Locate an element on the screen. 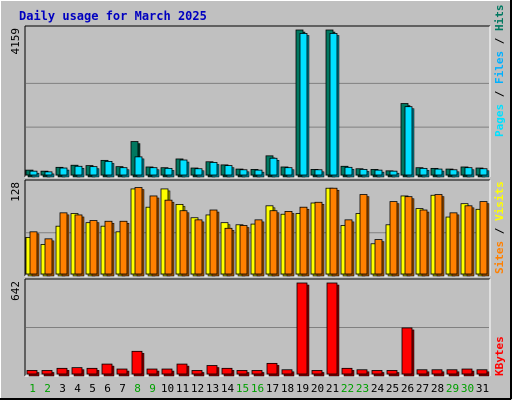 The height and width of the screenshot is (400, 512). day-label-28: 28 is located at coordinates (437, 388).